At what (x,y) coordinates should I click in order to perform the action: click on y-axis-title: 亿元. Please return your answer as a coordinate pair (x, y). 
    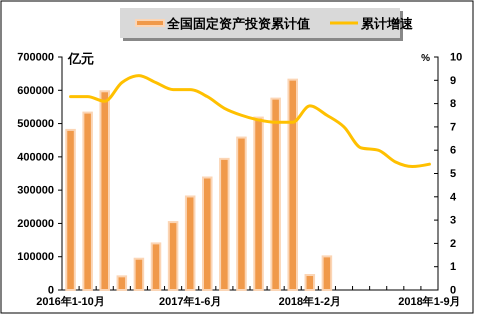
    Looking at the image, I should click on (80, 58).